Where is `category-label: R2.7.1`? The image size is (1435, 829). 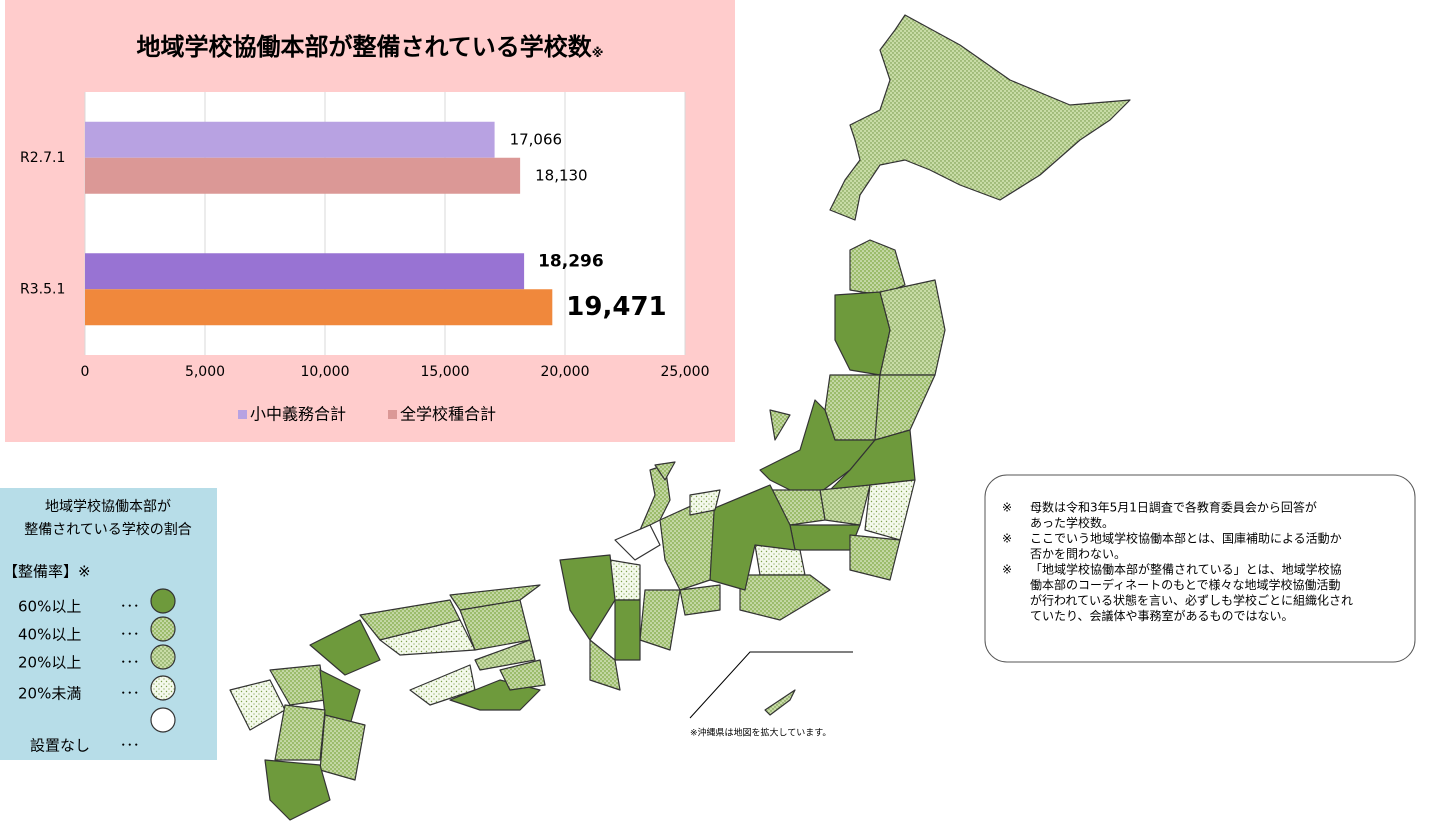
category-label: R2.7.1 is located at coordinates (42, 158).